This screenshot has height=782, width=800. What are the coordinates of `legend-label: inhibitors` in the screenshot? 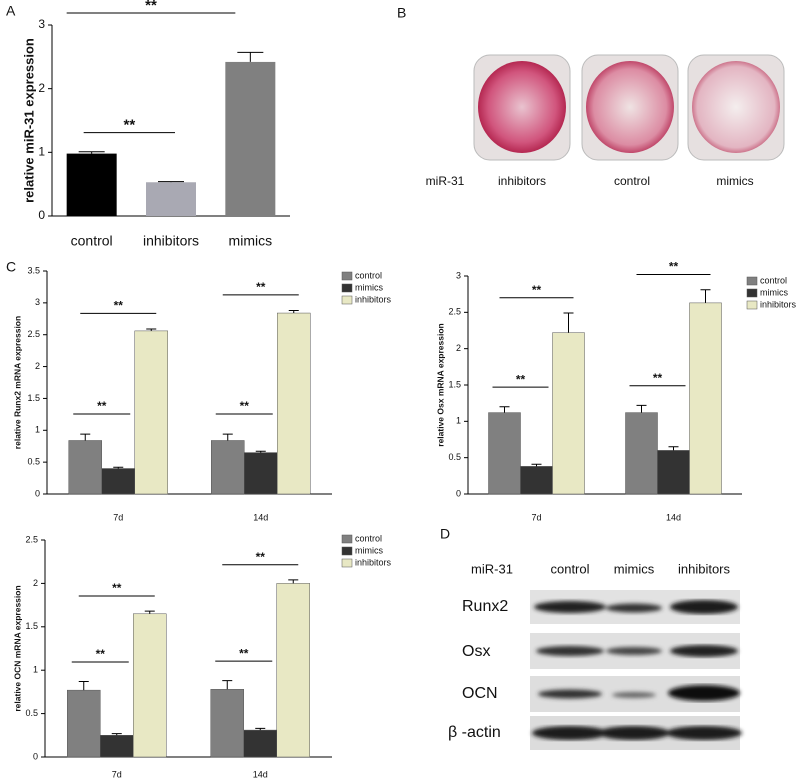 It's located at (373, 562).